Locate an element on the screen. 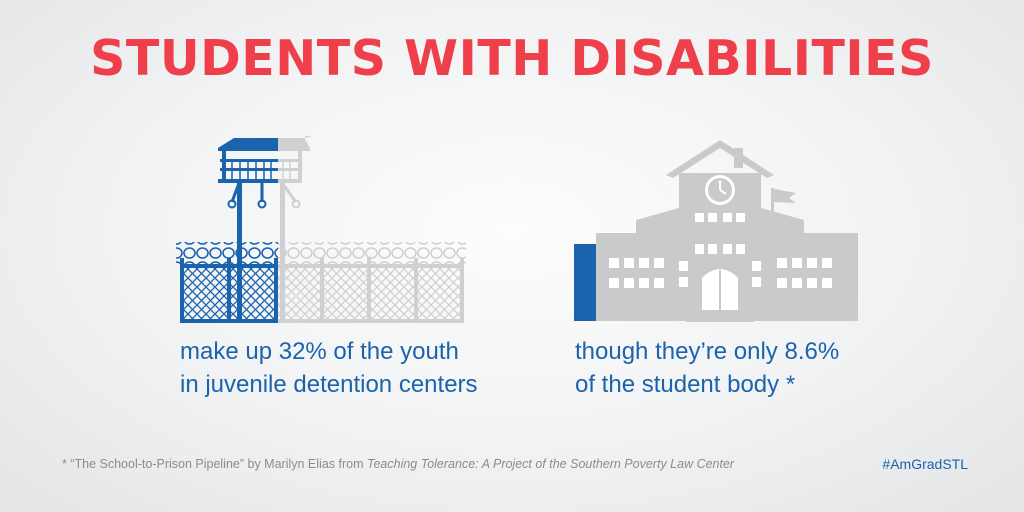 Image resolution: width=1024 pixels, height=512 pixels. page-title: STUDENTS WITH DISABILITIES is located at coordinates (512, 58).